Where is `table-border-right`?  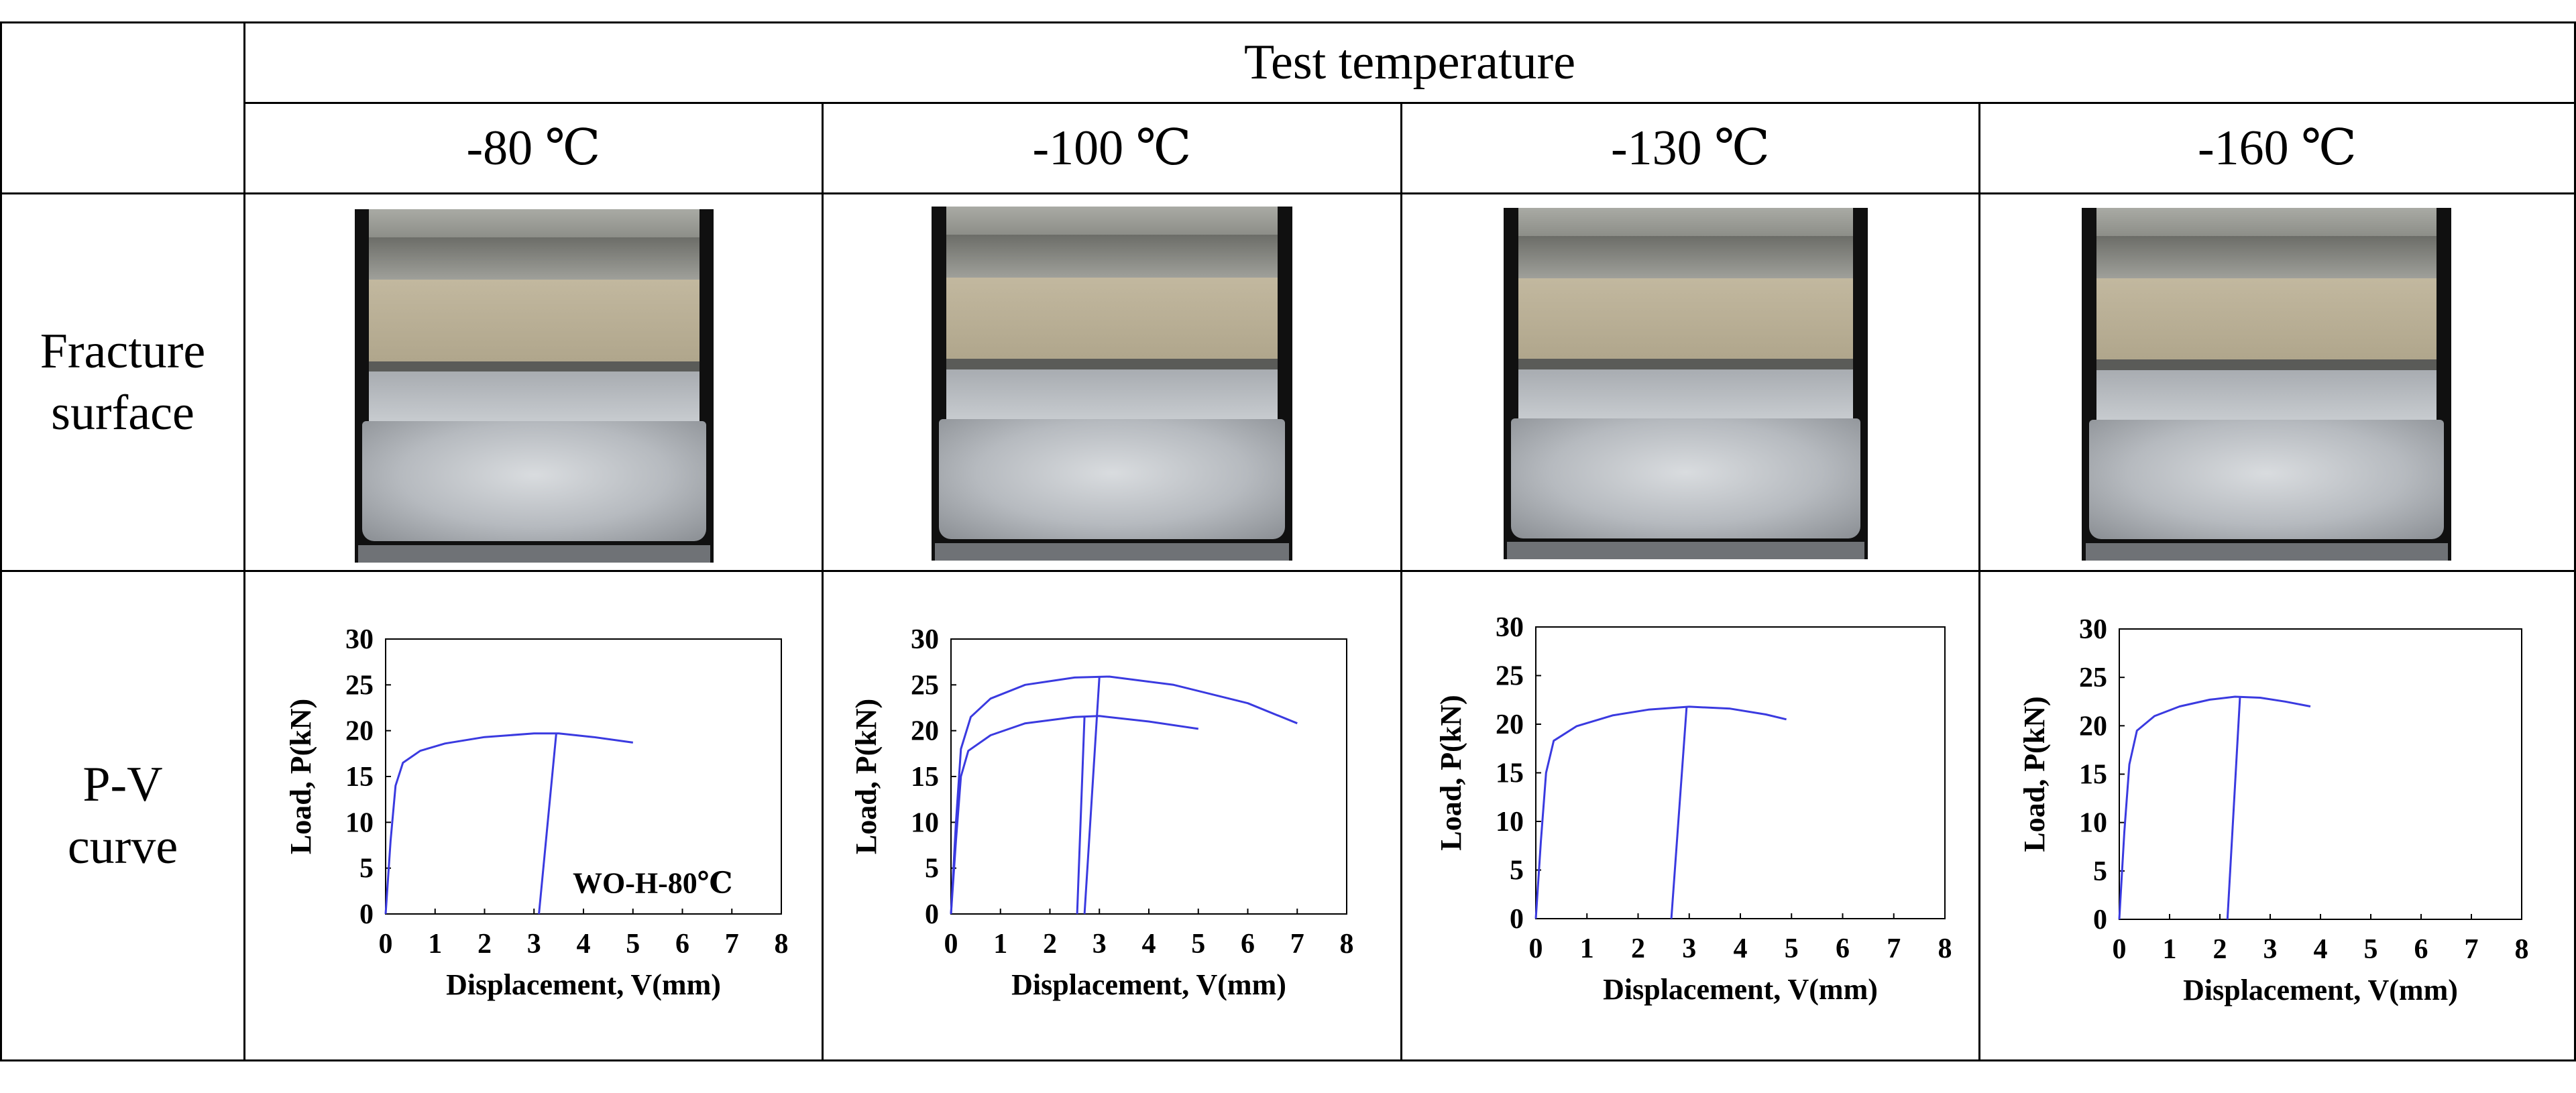
table-border-right is located at coordinates (2575, 541).